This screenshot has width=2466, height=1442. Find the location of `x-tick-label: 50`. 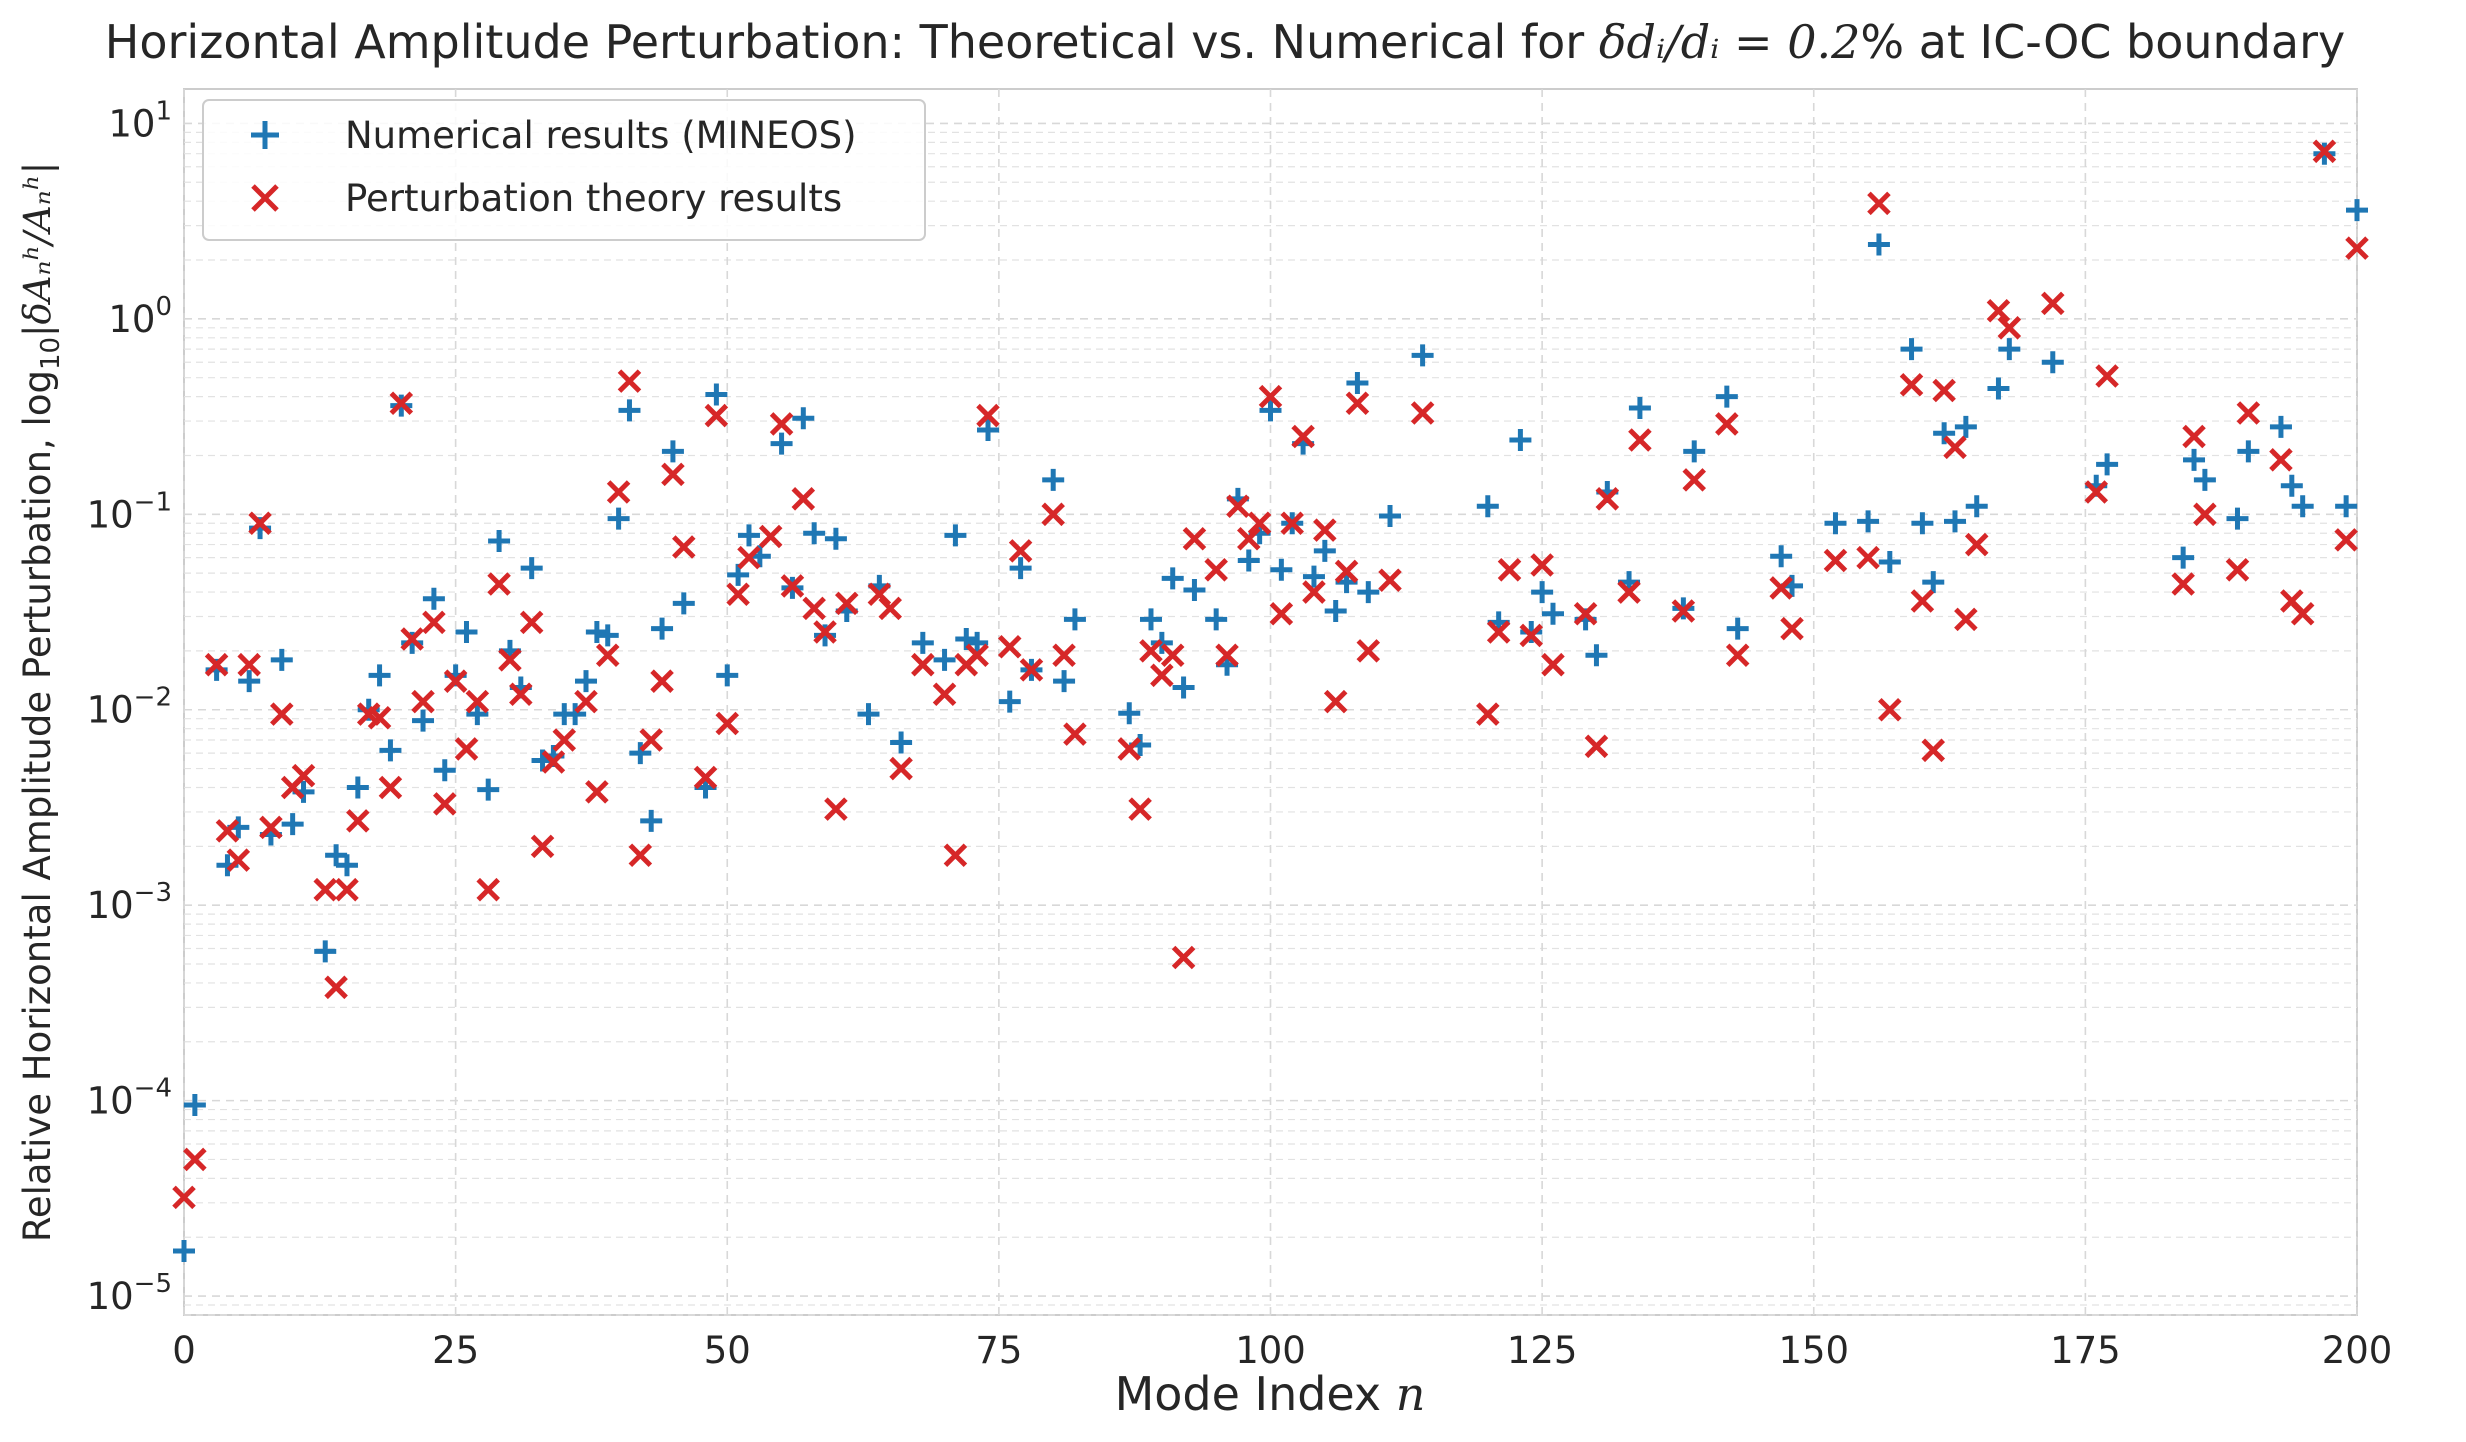

x-tick-label: 50 is located at coordinates (727, 1350).